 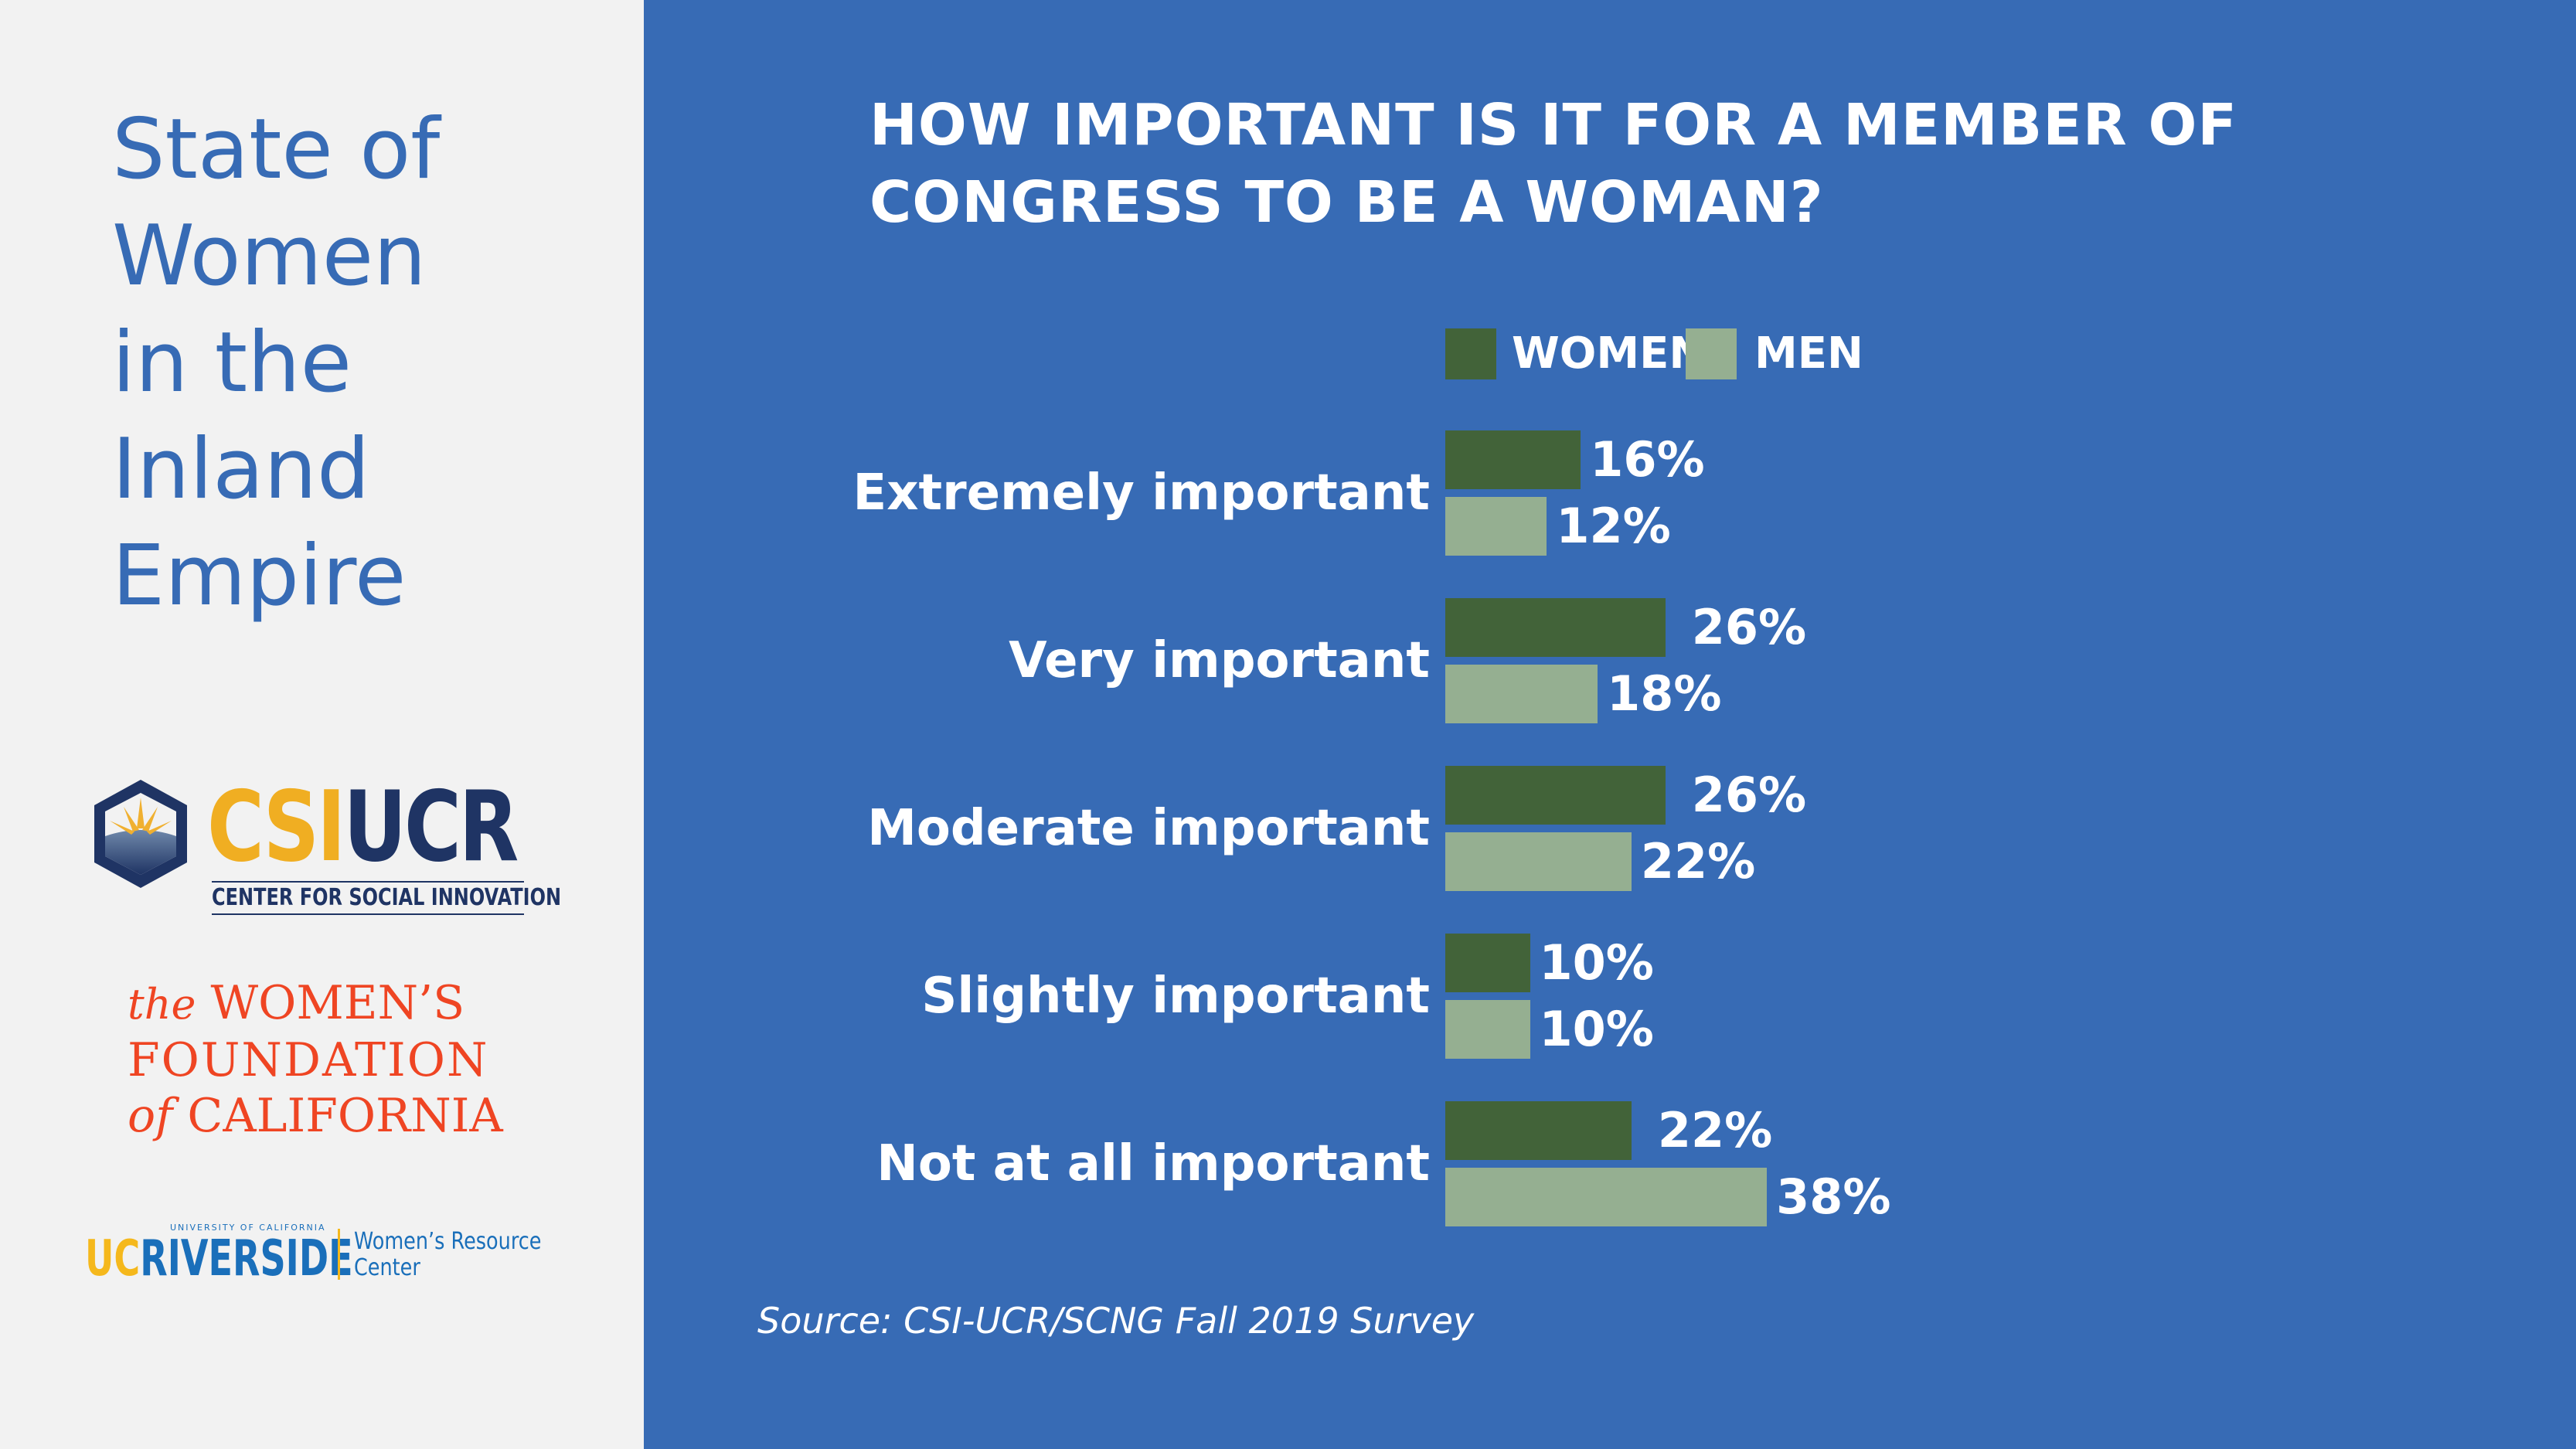 What do you see at coordinates (140, 834) in the screenshot?
I see `sun-hexagon-icon` at bounding box center [140, 834].